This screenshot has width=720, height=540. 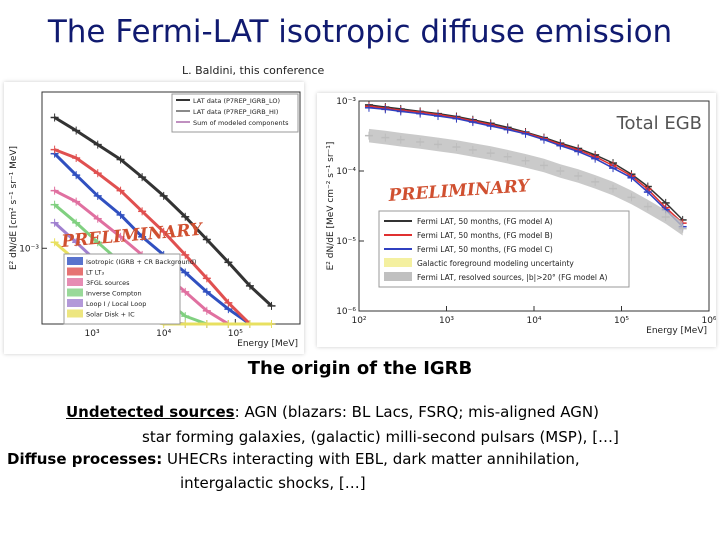 What do you see at coordinates (485, 221) in the screenshot?
I see `legend-entry: Fermi LAT, 50 months, (FG model A)` at bounding box center [485, 221].